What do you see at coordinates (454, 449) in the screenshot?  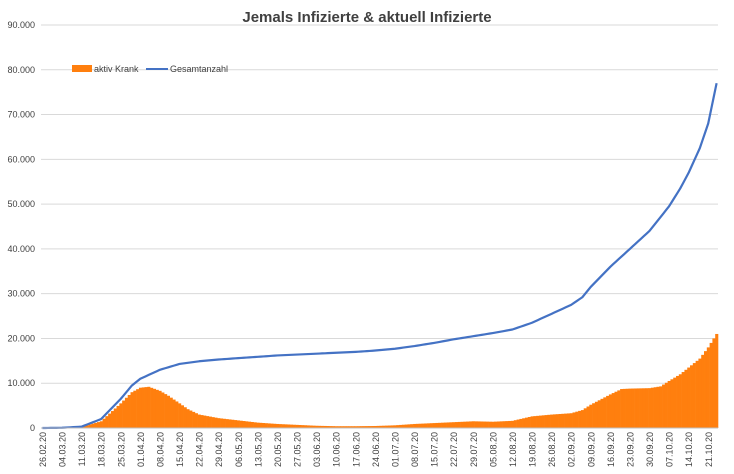 I see `x-tick-label: 22.07.20` at bounding box center [454, 449].